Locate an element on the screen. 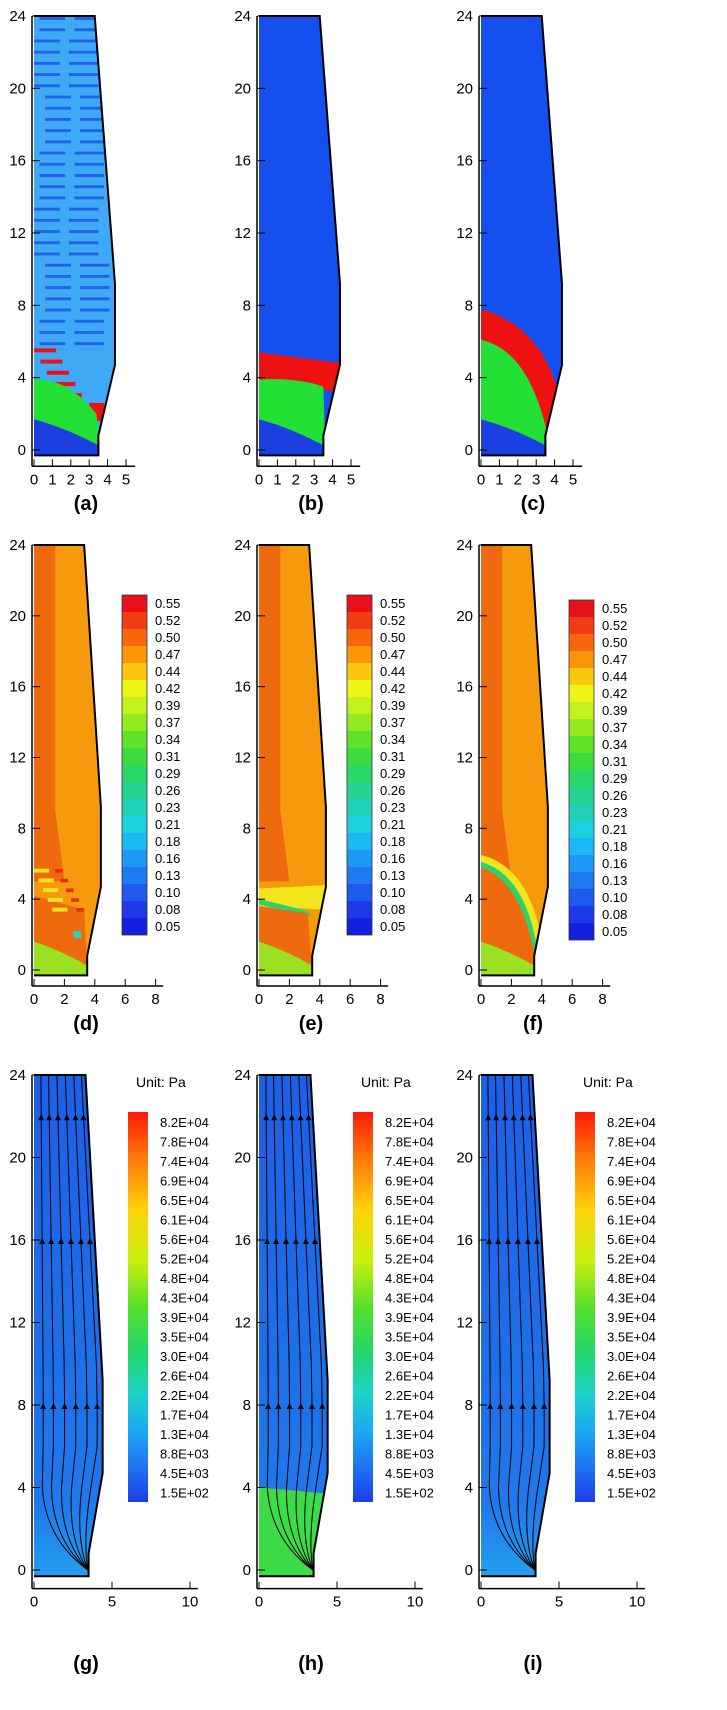 The image size is (727, 1710). legend-label: 0.05 is located at coordinates (167, 926).